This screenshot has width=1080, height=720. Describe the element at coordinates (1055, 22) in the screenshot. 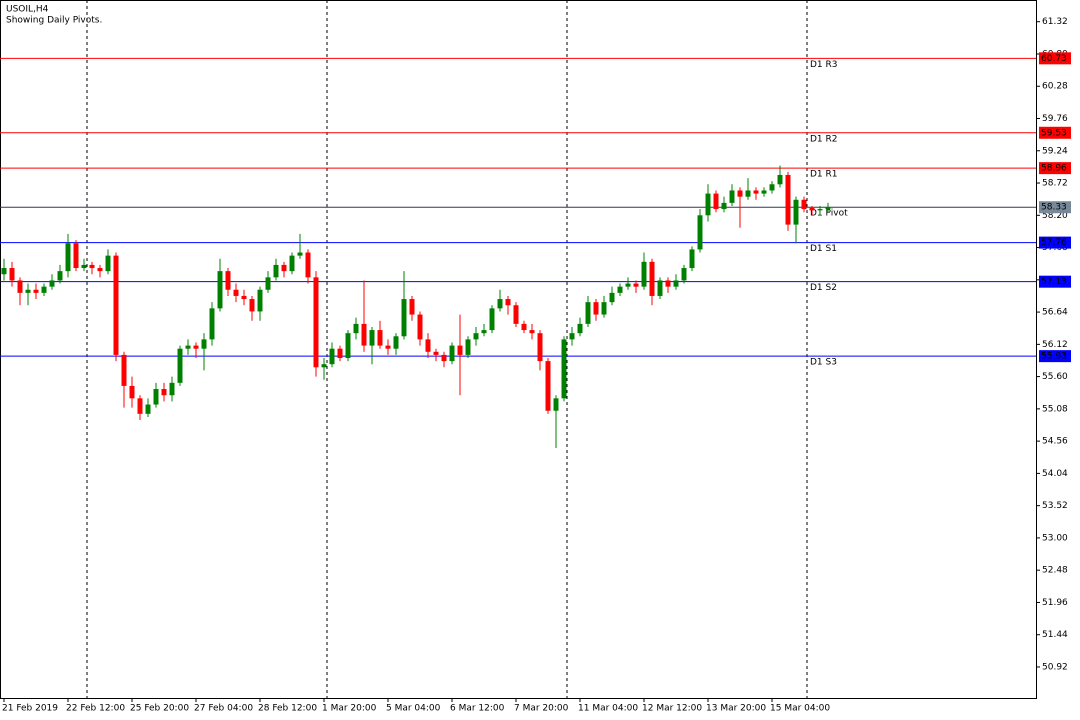

I see `y-tick-label: 61.32` at that location.